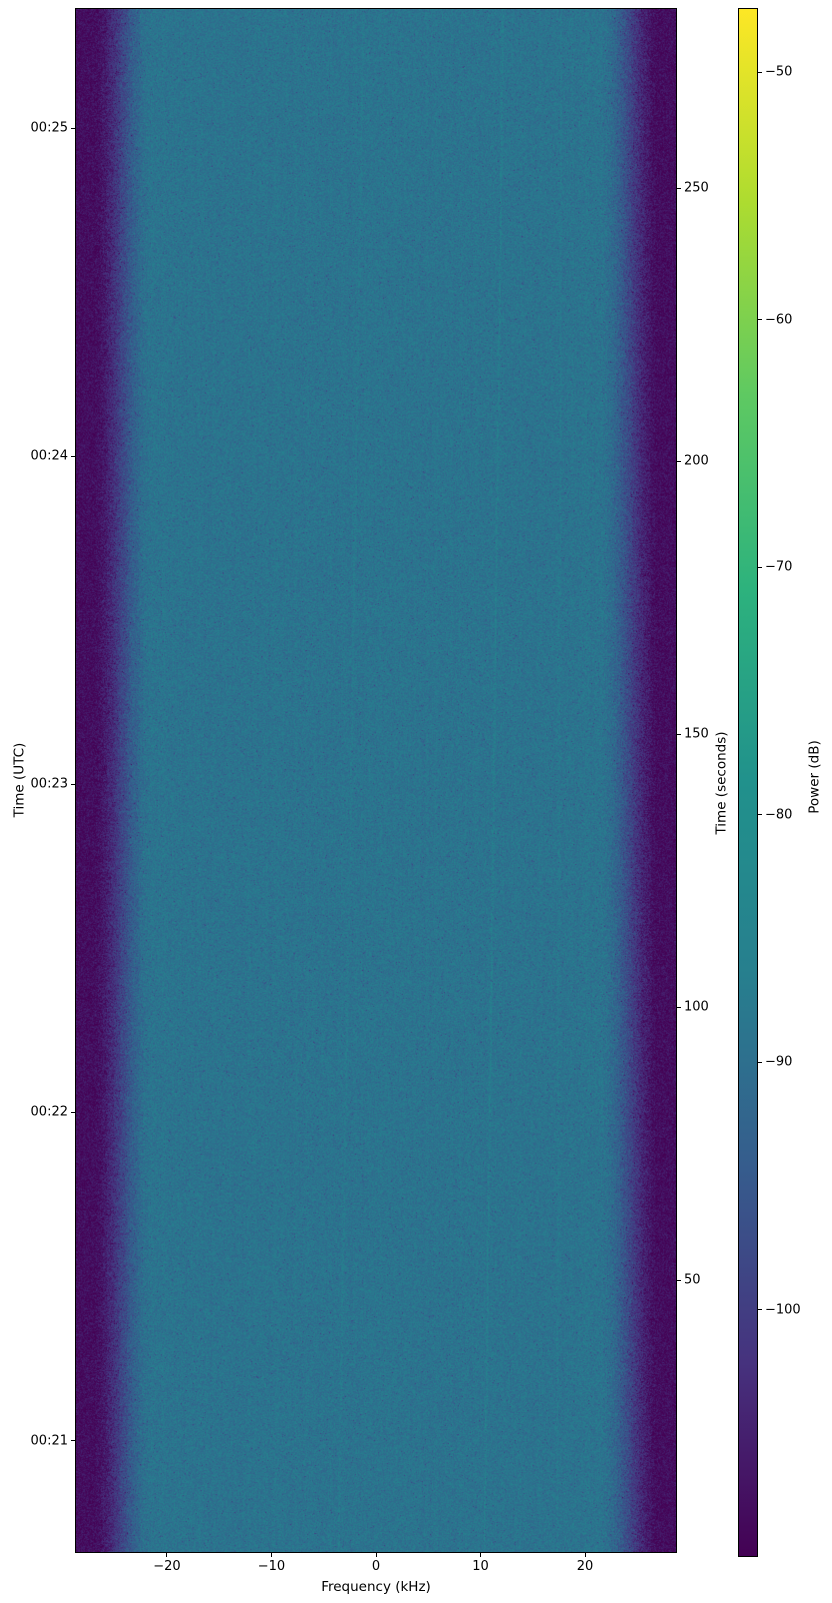  Describe the element at coordinates (167, 1566) in the screenshot. I see `x-tick-label: −20` at that location.